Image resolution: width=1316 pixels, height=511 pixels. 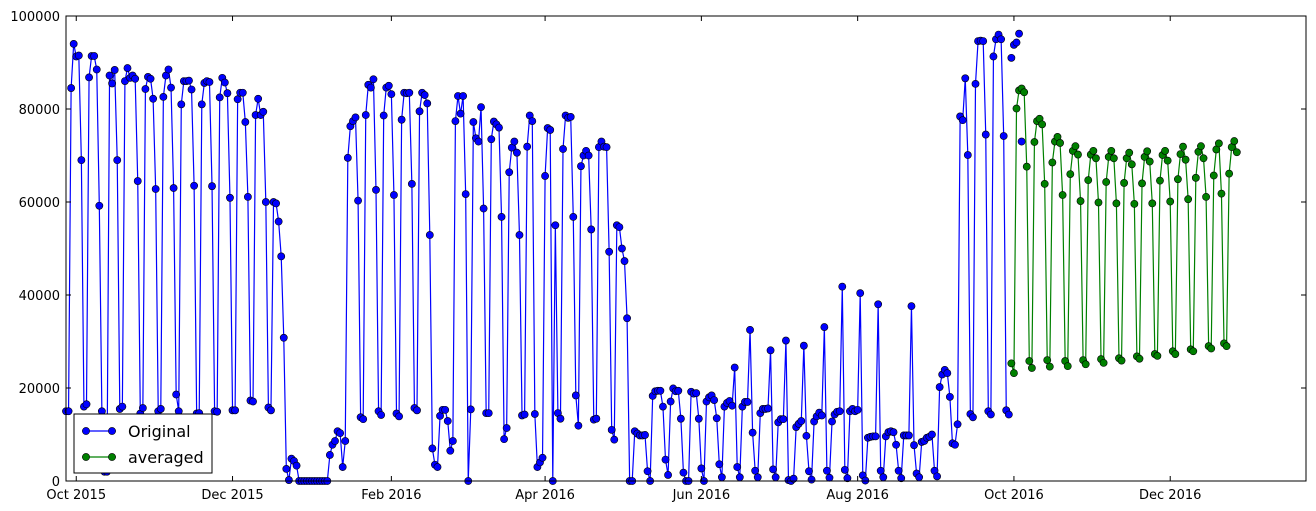 What do you see at coordinates (56, 482) in the screenshot?
I see `y-tick-label: 0` at bounding box center [56, 482].